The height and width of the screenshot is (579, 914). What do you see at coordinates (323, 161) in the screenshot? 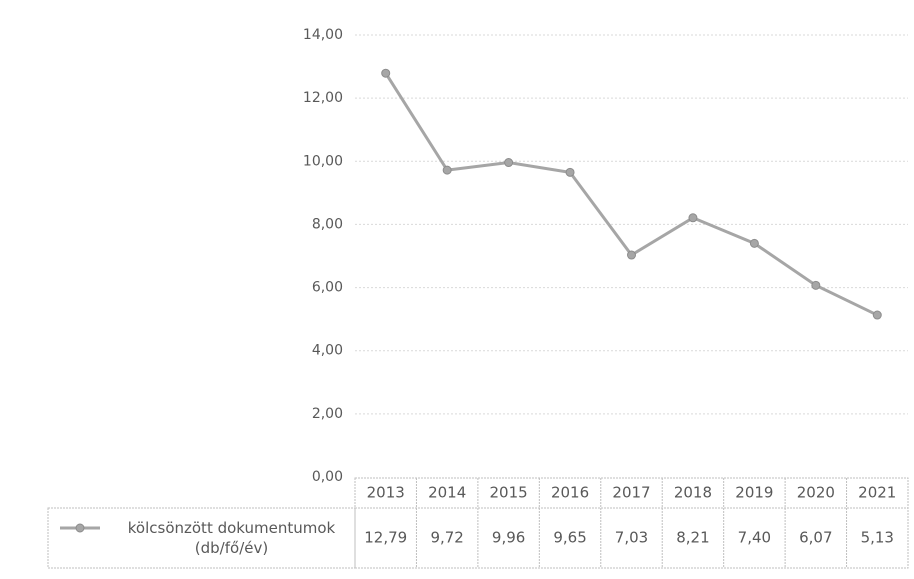
I see `y-tick-label: 10,00` at bounding box center [323, 161].